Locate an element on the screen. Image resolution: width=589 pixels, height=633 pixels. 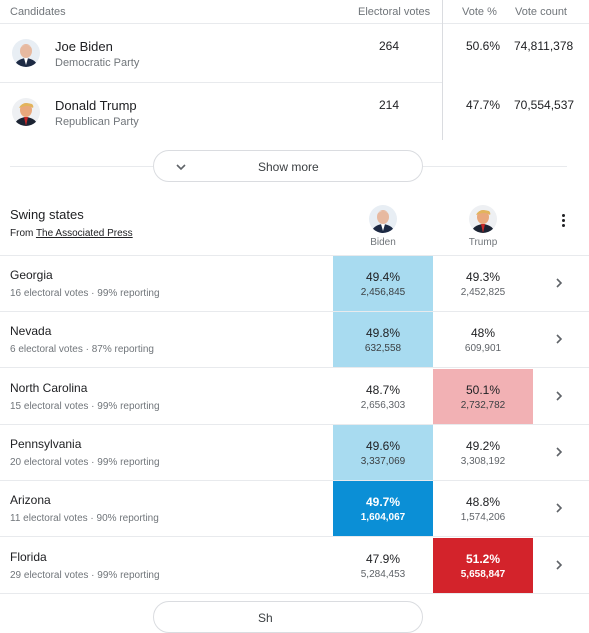
biden-vote-pct: 48.7% is located at coordinates (383, 389).